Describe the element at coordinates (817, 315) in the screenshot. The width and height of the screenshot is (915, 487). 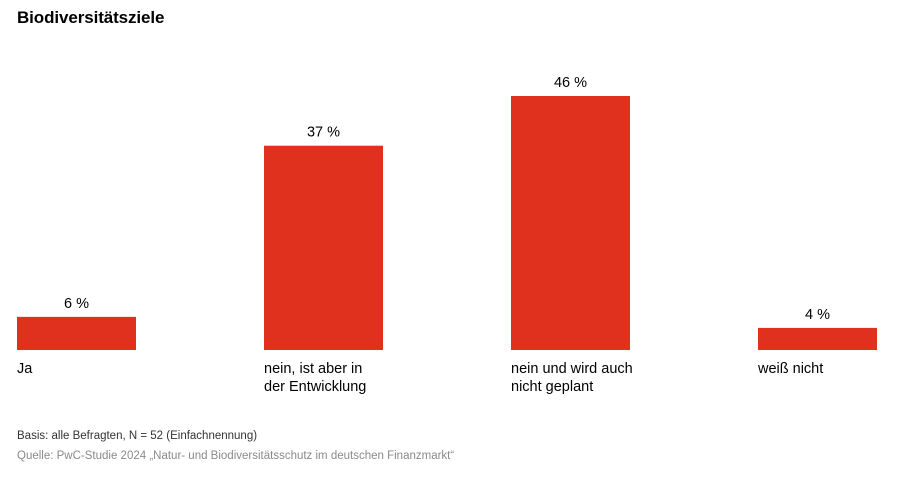
I see `value-label-3: 4 %` at that location.